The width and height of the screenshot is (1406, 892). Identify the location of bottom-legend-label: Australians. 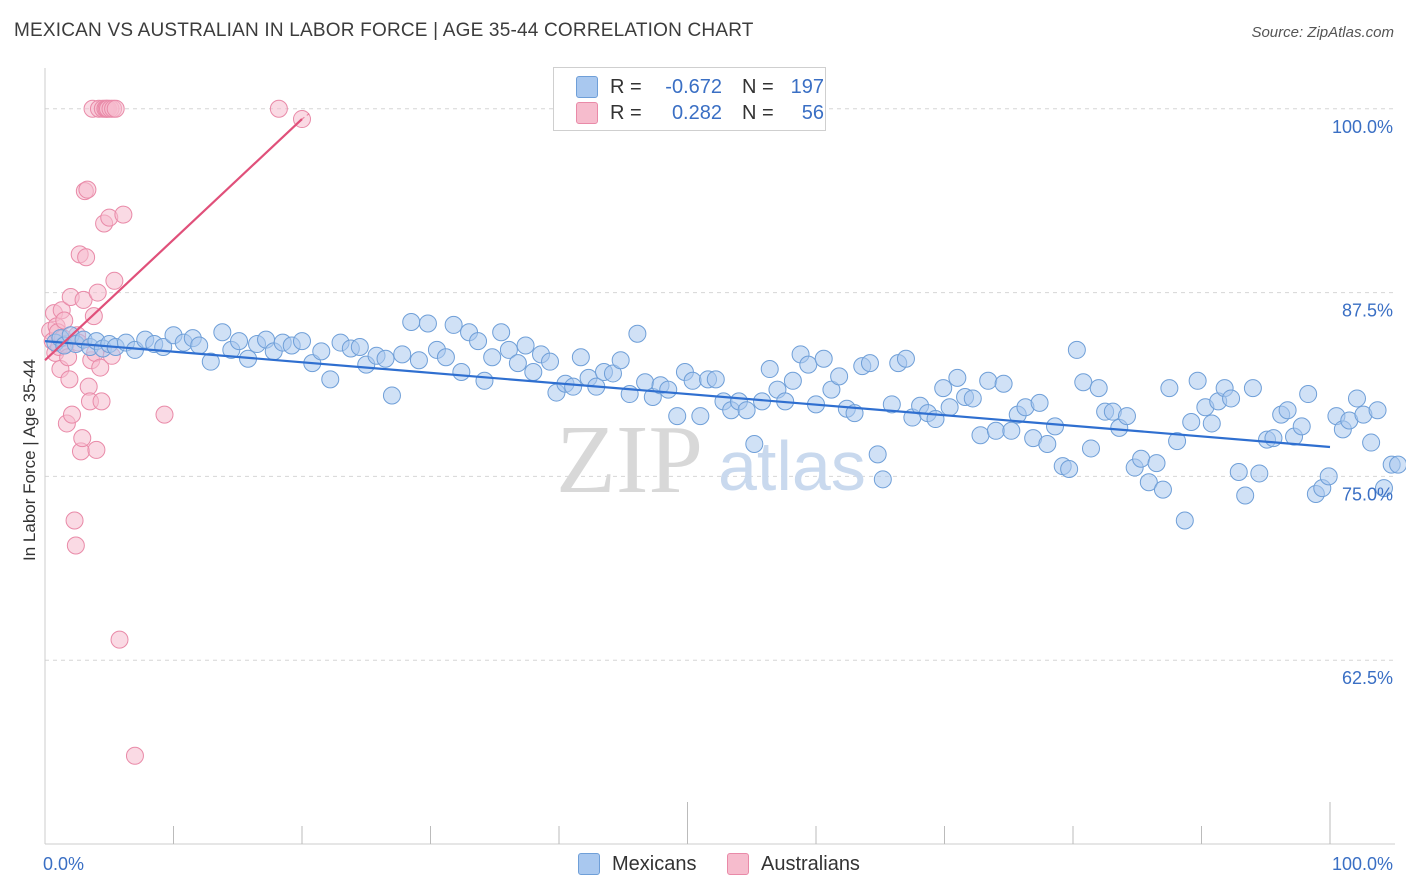
(810, 863).